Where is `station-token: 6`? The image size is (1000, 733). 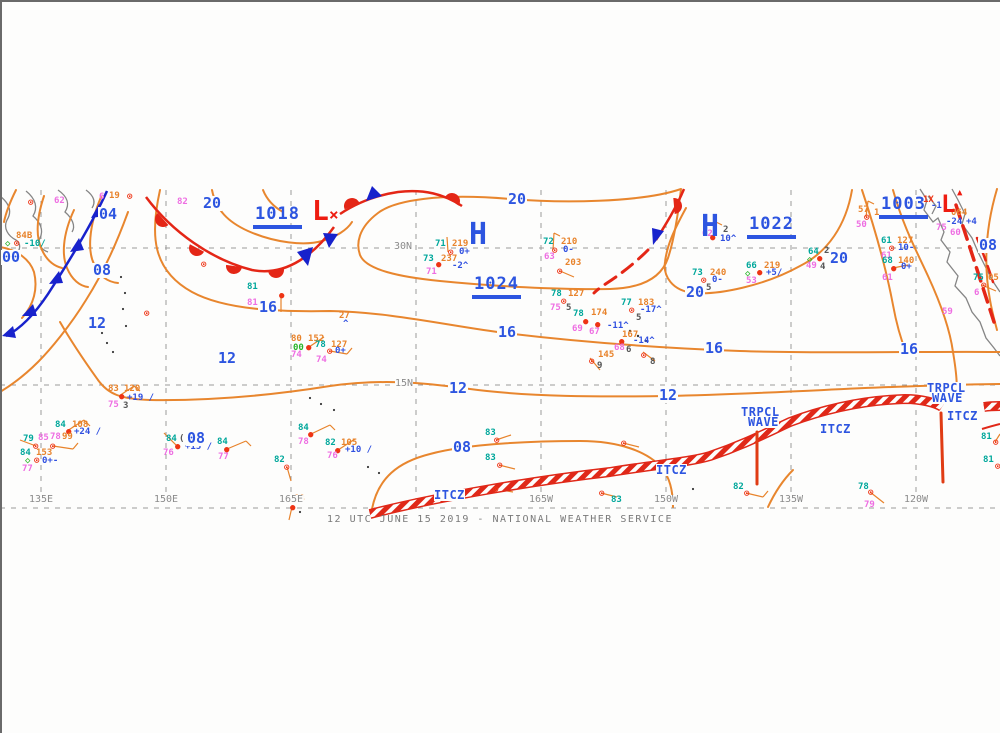 station-token: 6 is located at coordinates (102, 197).